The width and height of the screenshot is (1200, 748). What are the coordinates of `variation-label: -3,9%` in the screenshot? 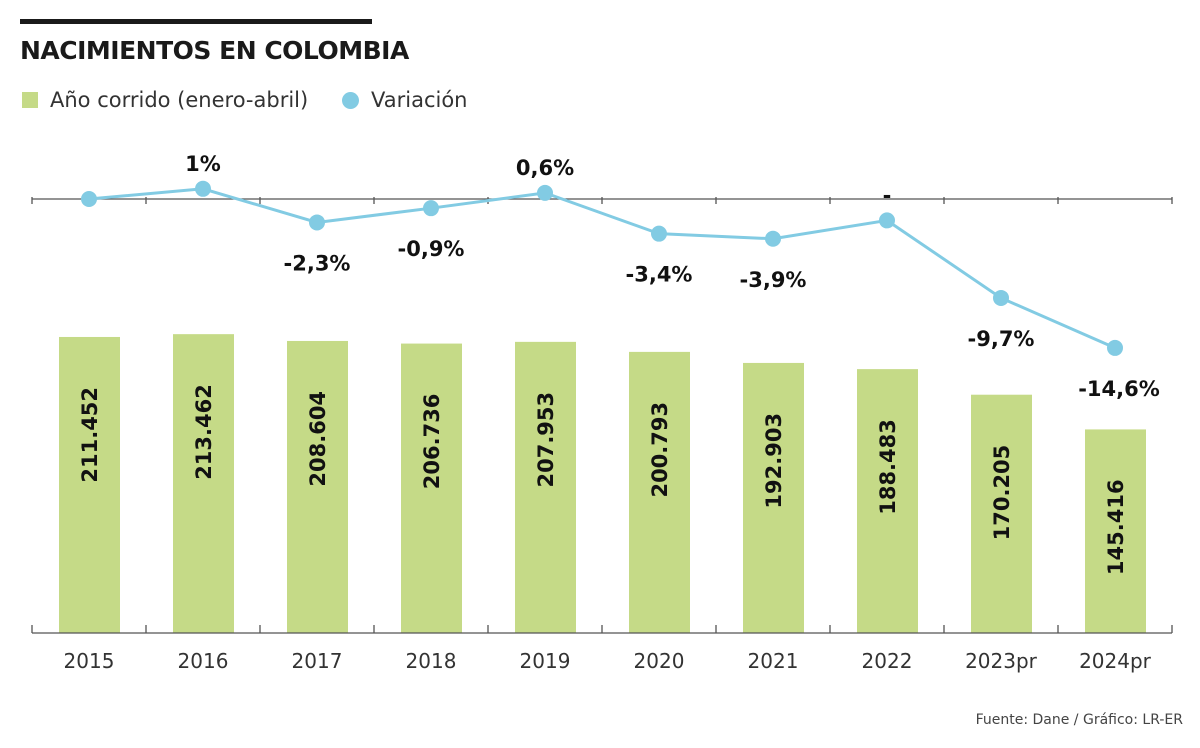 It's located at (773, 280).